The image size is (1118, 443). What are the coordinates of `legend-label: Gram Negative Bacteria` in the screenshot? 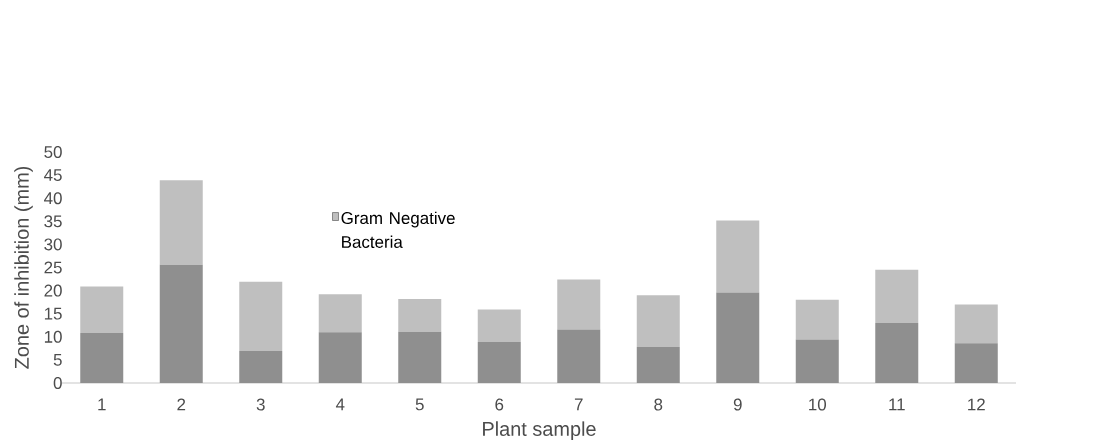 It's located at (398, 229).